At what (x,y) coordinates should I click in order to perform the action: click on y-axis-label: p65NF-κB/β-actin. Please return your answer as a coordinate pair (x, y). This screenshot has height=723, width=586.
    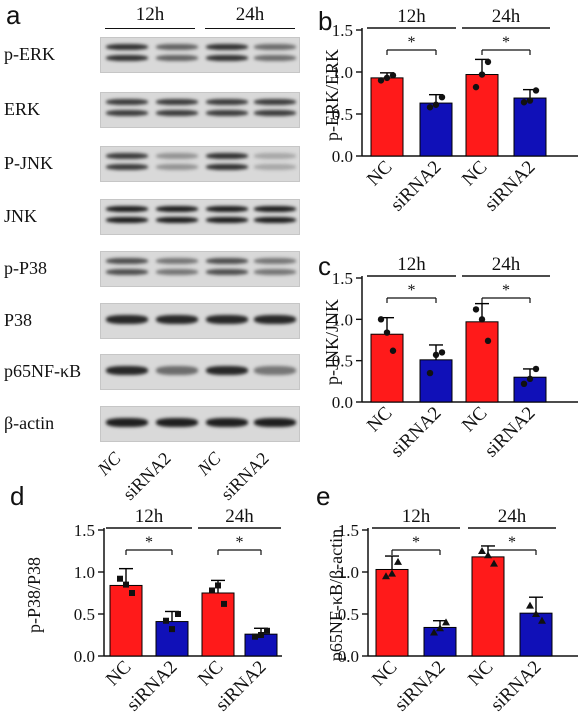
    Looking at the image, I should click on (336, 595).